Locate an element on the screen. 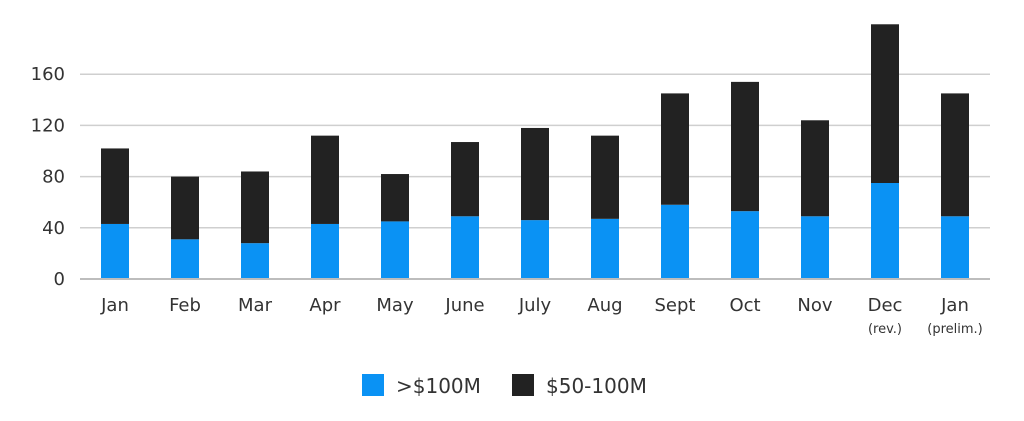 The image size is (1024, 421). x-tick-label: July is located at coordinates (535, 305).